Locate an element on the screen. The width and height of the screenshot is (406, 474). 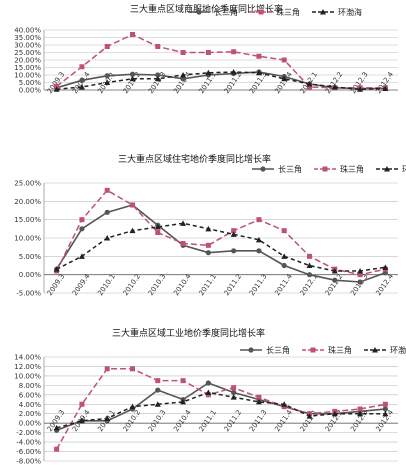
y-tick-label: 35.00% is located at coordinates (27, 38).